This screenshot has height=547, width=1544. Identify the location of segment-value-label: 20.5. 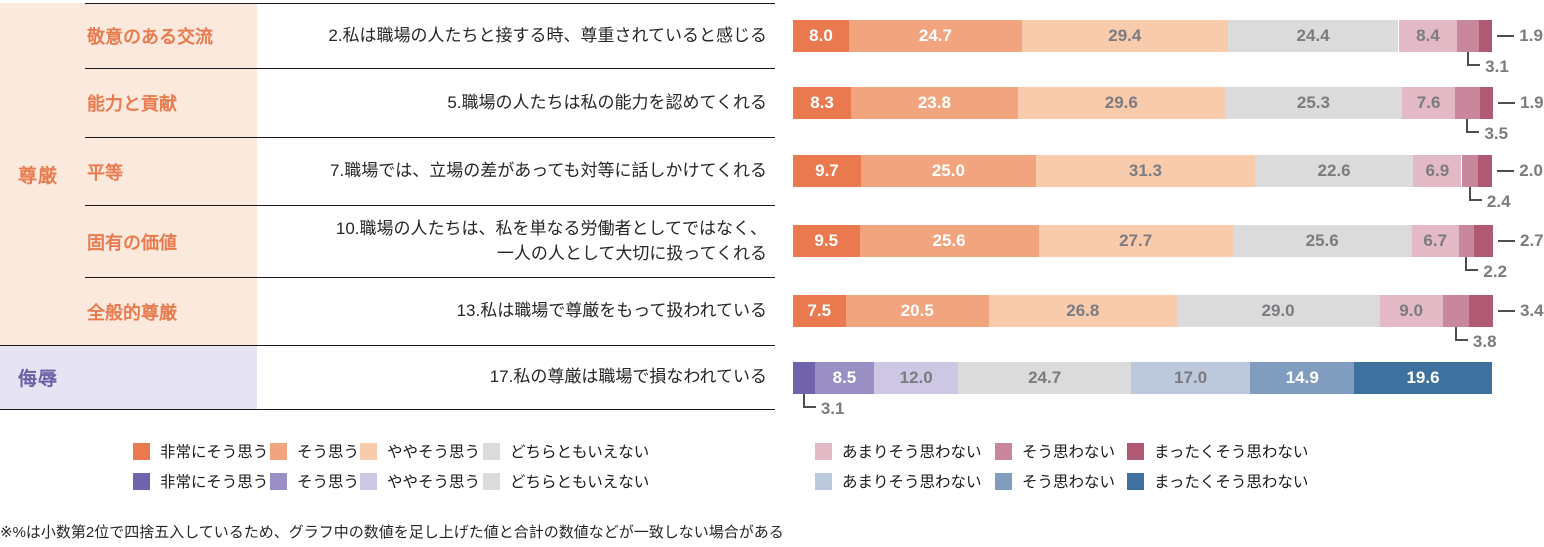
(917, 310).